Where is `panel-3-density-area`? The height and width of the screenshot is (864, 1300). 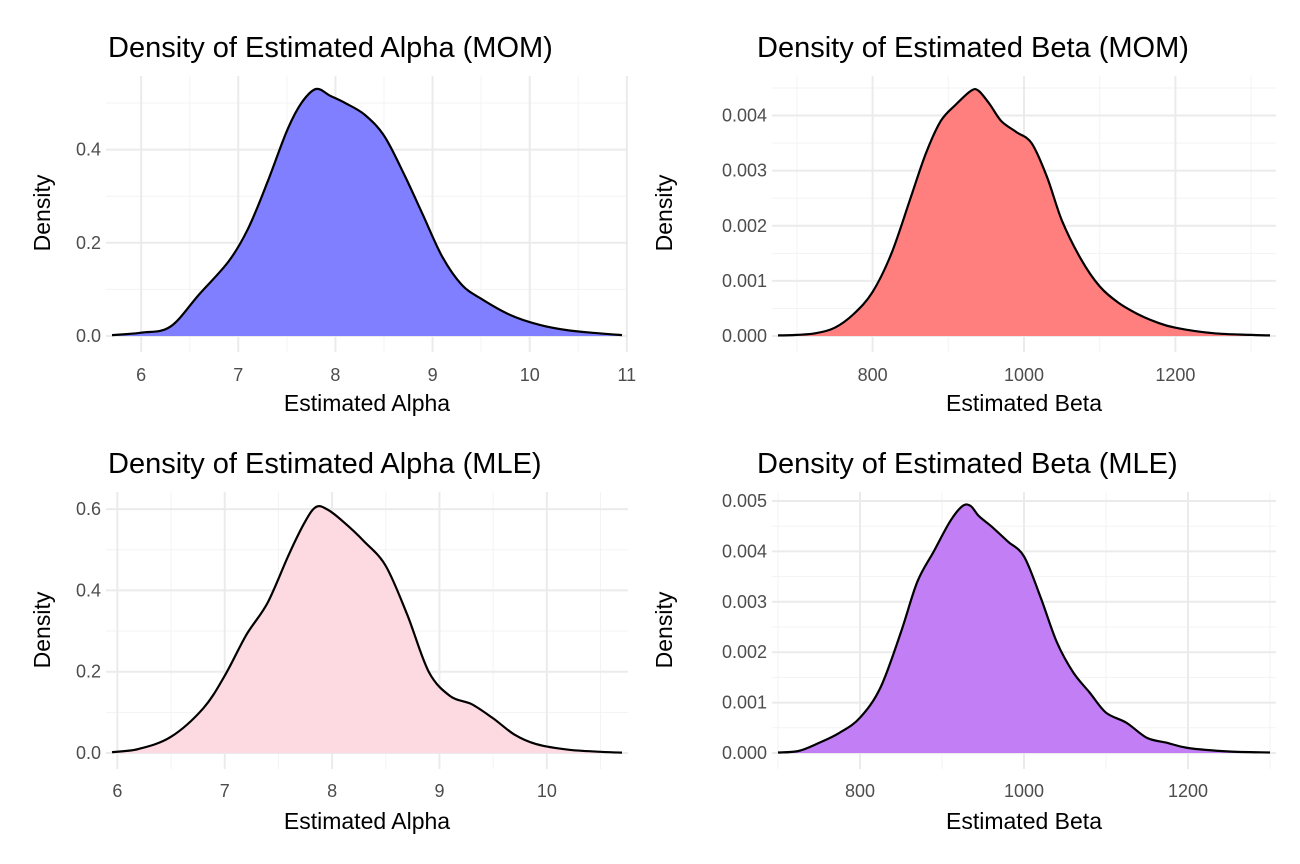
panel-3-density-area is located at coordinates (367, 629).